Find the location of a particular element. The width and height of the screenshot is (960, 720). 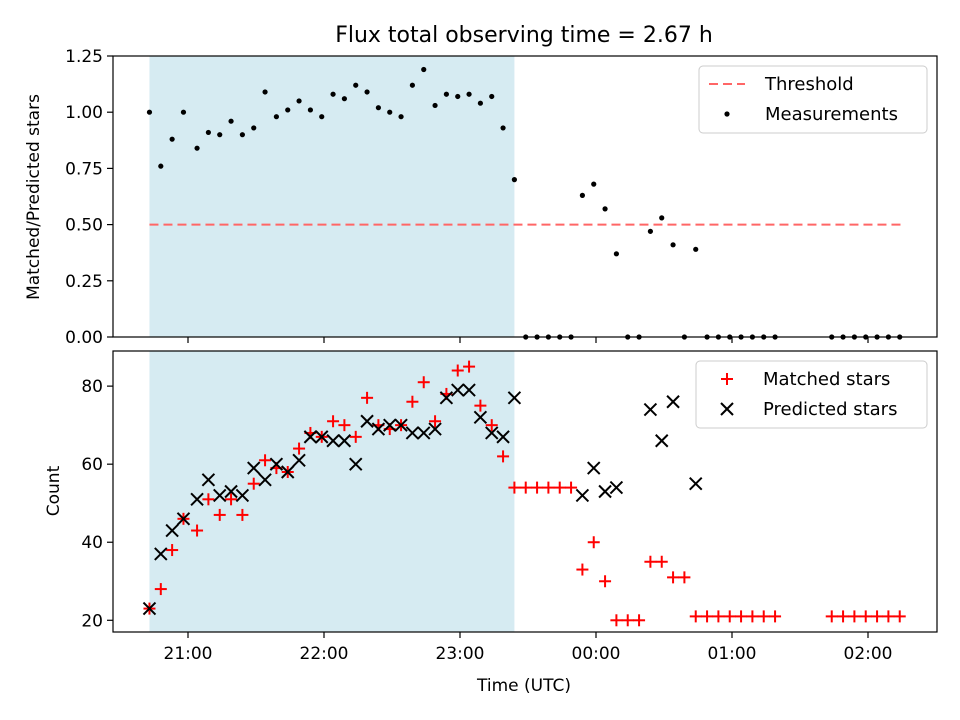

legend-predicted-swatch is located at coordinates (727, 409).